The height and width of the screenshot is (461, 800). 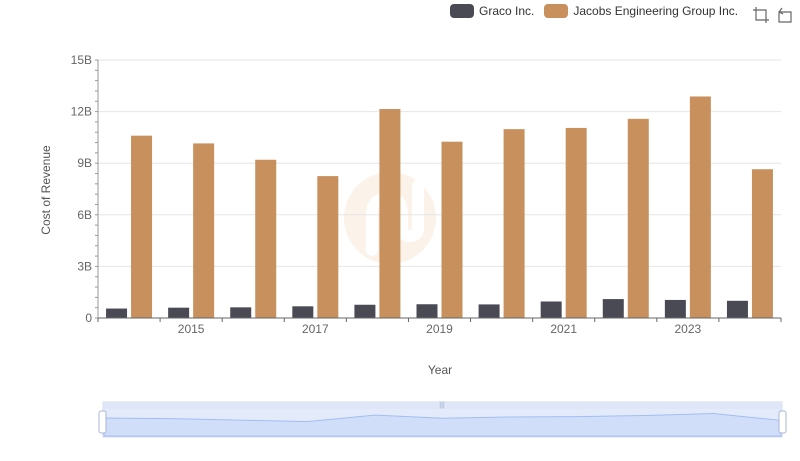 What do you see at coordinates (737, 309) in the screenshot?
I see `bar-graco-inc--2024` at bounding box center [737, 309].